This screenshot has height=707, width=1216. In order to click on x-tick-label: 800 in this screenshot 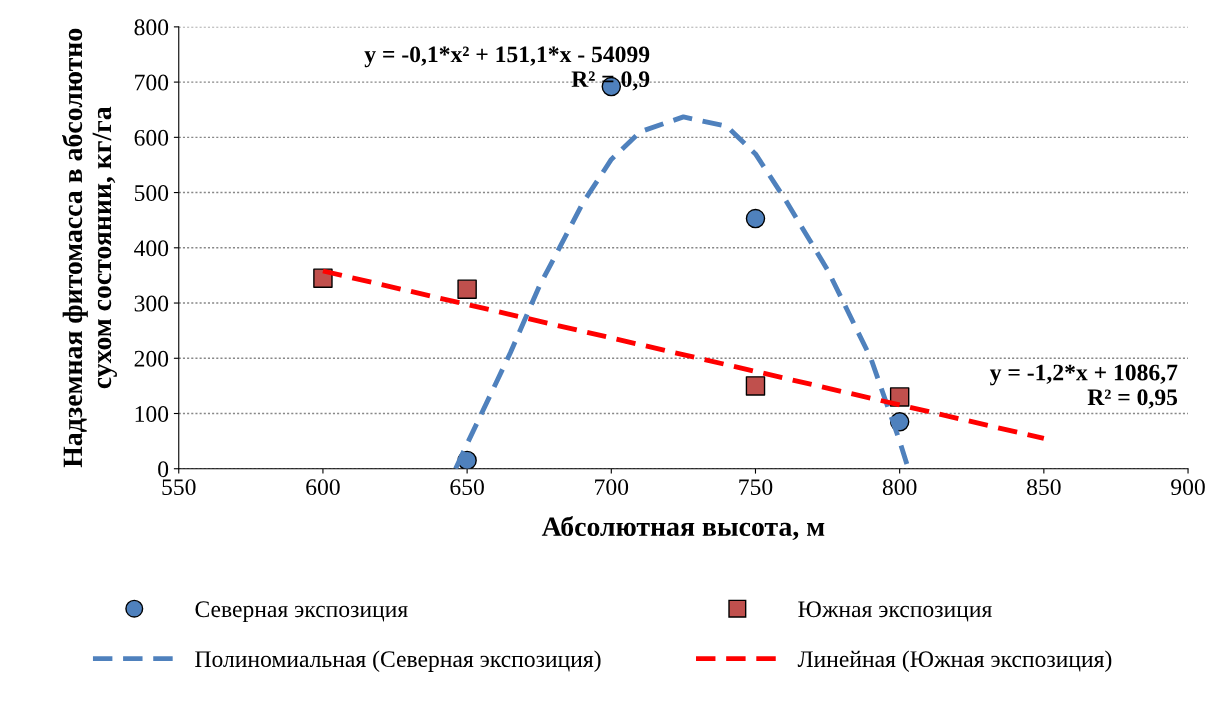, I will do `click(899, 487)`.